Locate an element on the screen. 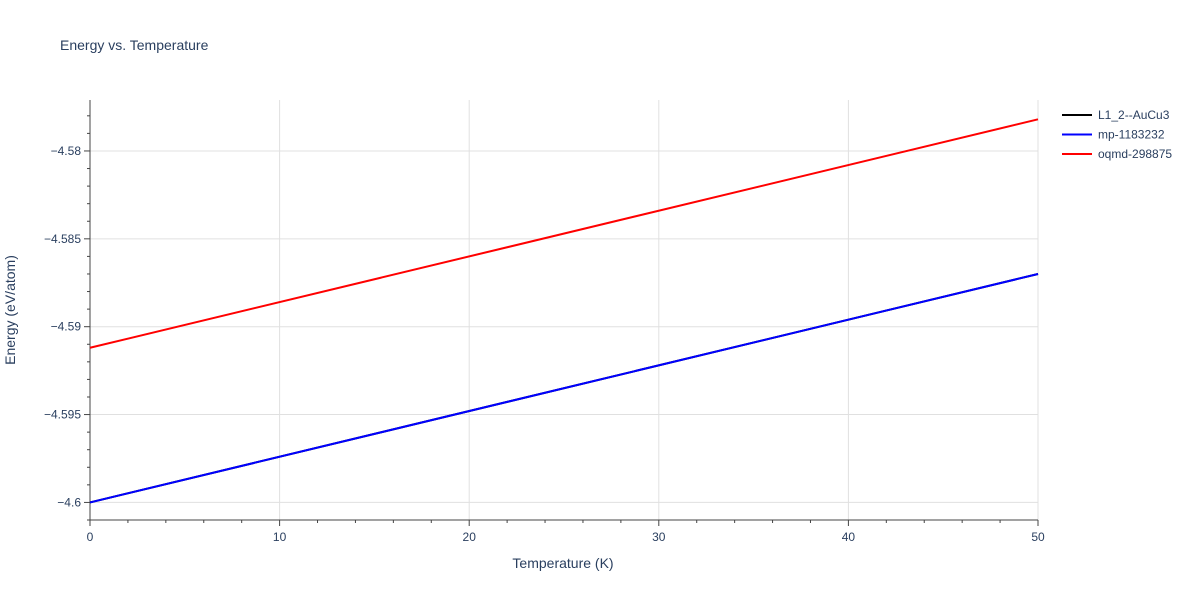 This screenshot has height=605, width=1200. y-tick-label: −4.59 is located at coordinates (66, 327).